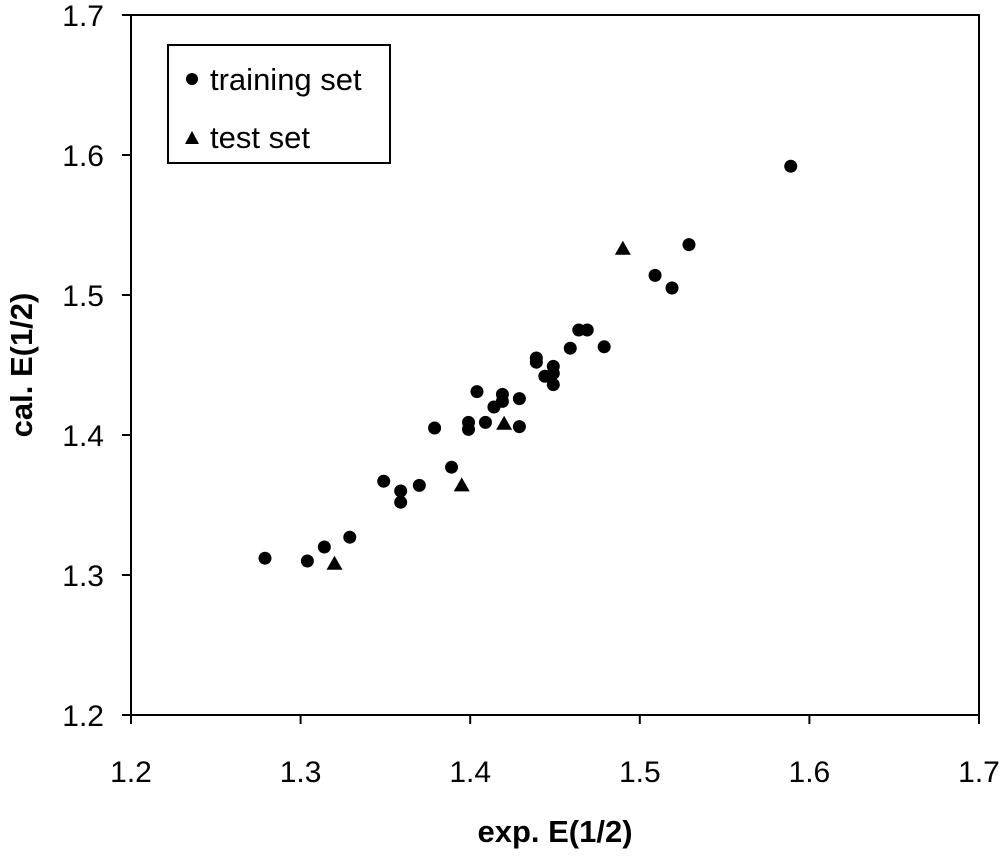  What do you see at coordinates (83, 156) in the screenshot?
I see `y-tick-label: 1.6` at bounding box center [83, 156].